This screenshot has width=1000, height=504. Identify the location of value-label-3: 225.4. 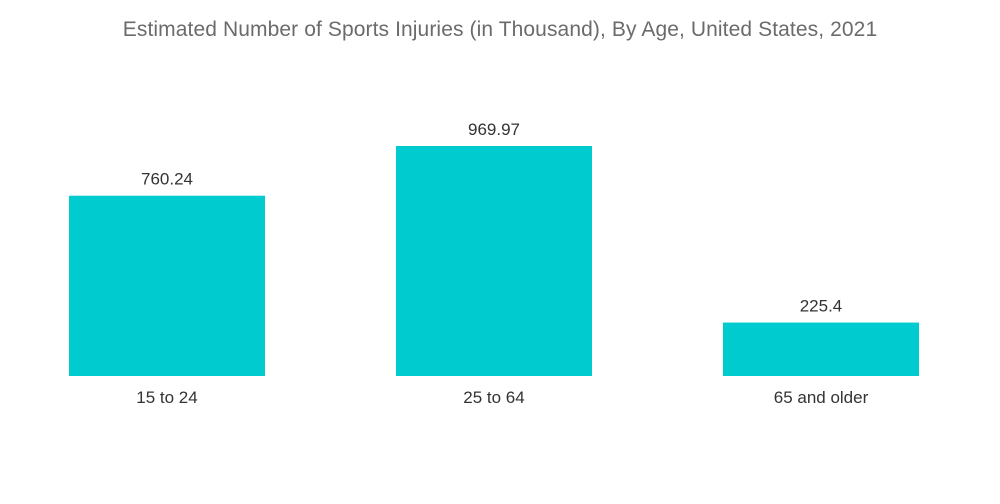
(821, 306).